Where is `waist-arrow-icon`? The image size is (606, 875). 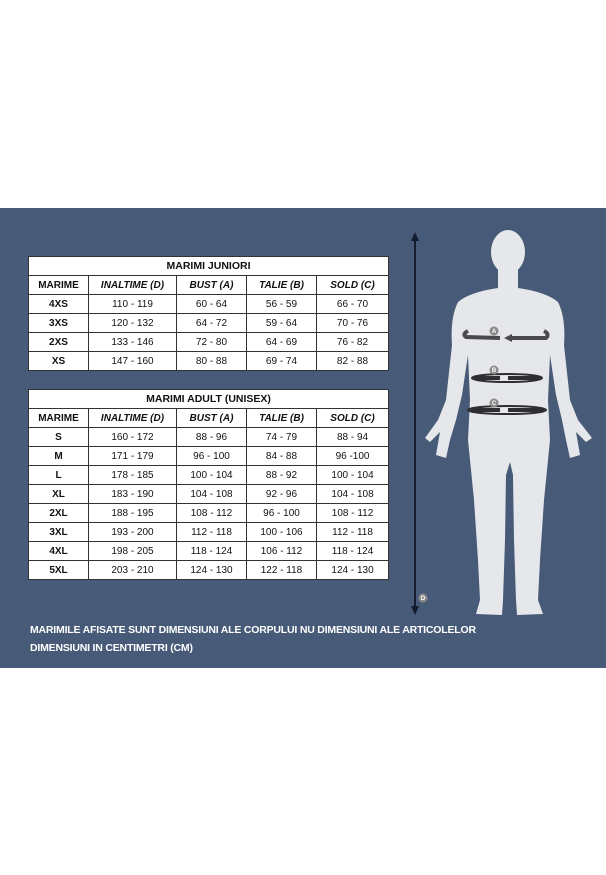 waist-arrow-icon is located at coordinates (507, 378).